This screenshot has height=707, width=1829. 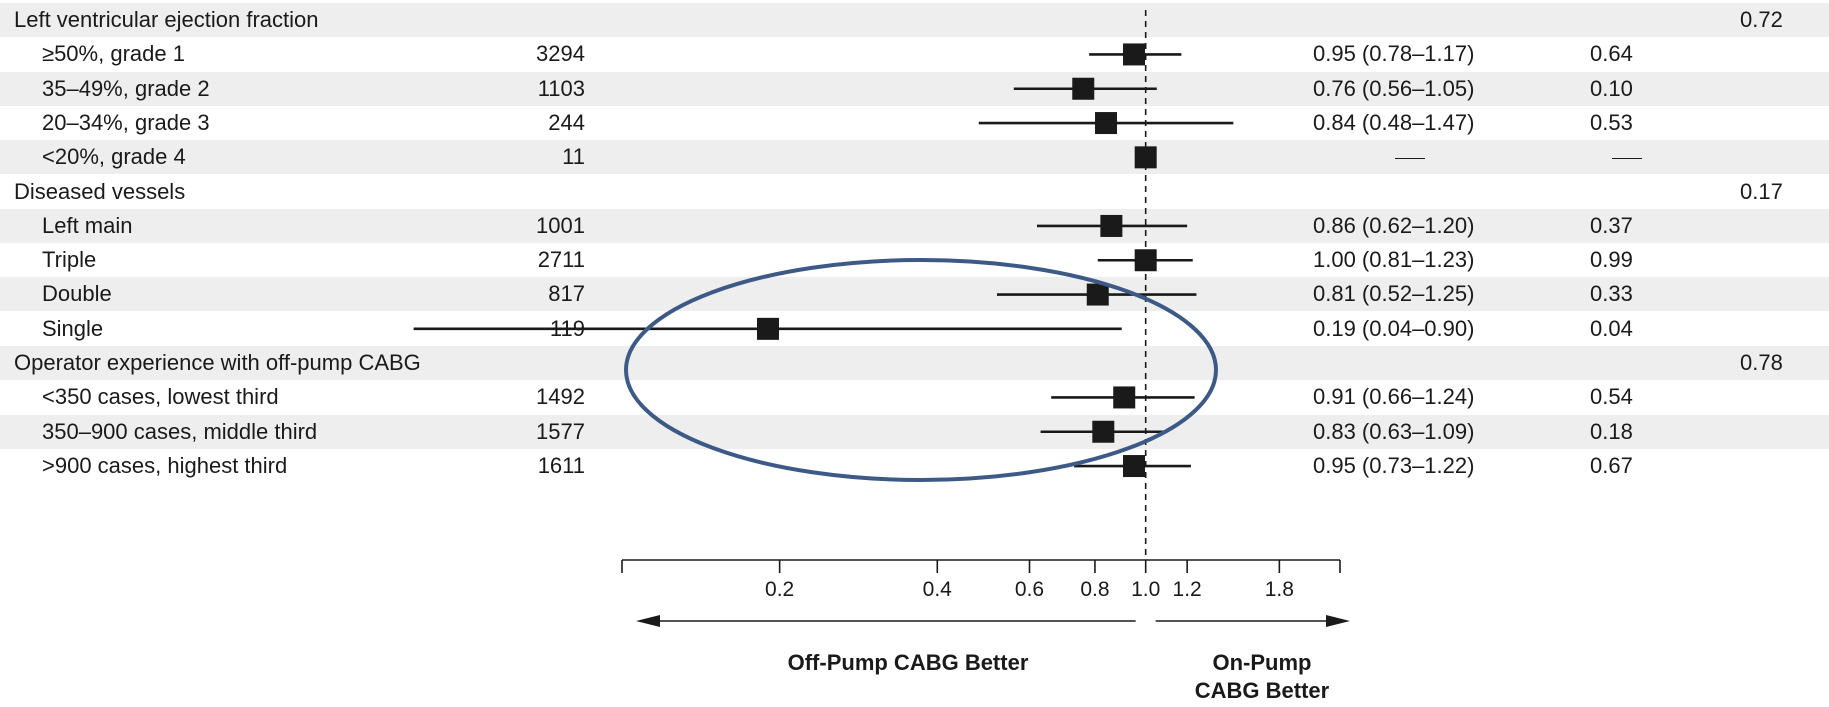 I want to click on patient-count: 1103, so click(x=561, y=88).